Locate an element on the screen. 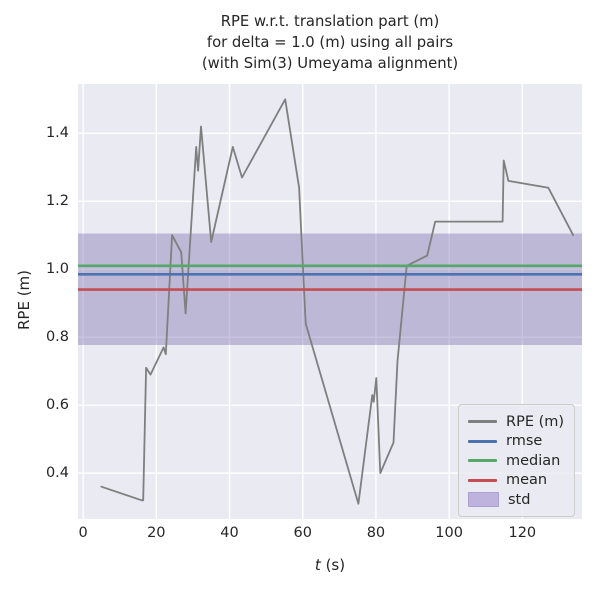  x-axis-label-unit: (s) is located at coordinates (333, 565).